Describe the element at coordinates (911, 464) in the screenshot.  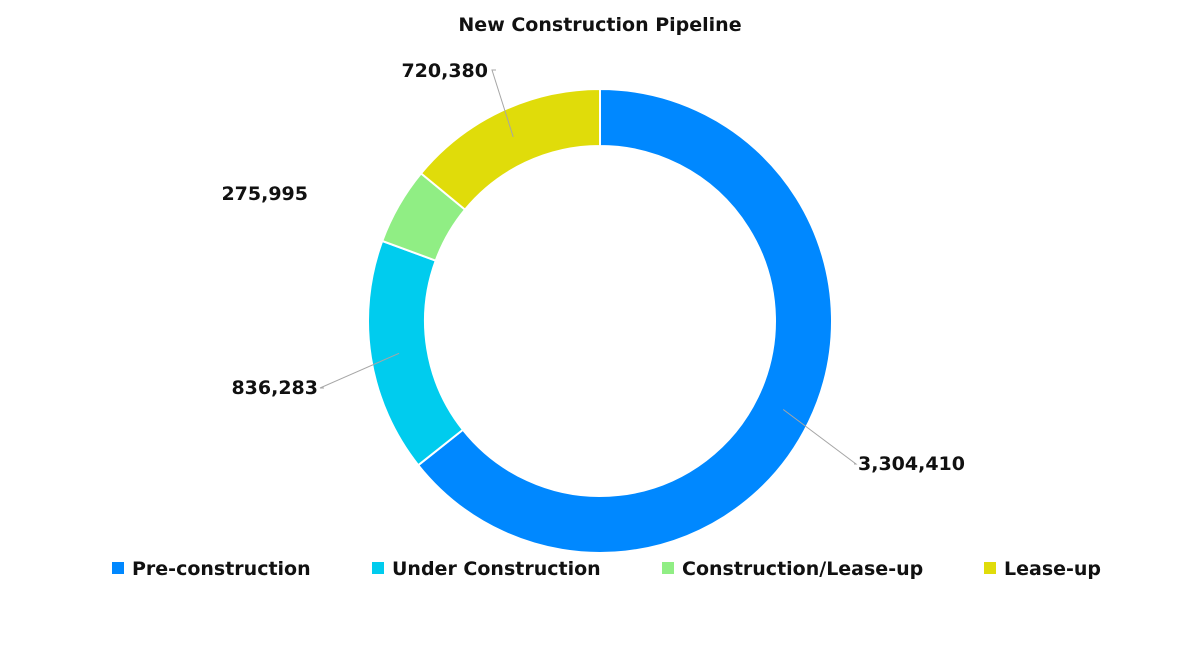
I see `data-label: 3,304,410` at that location.